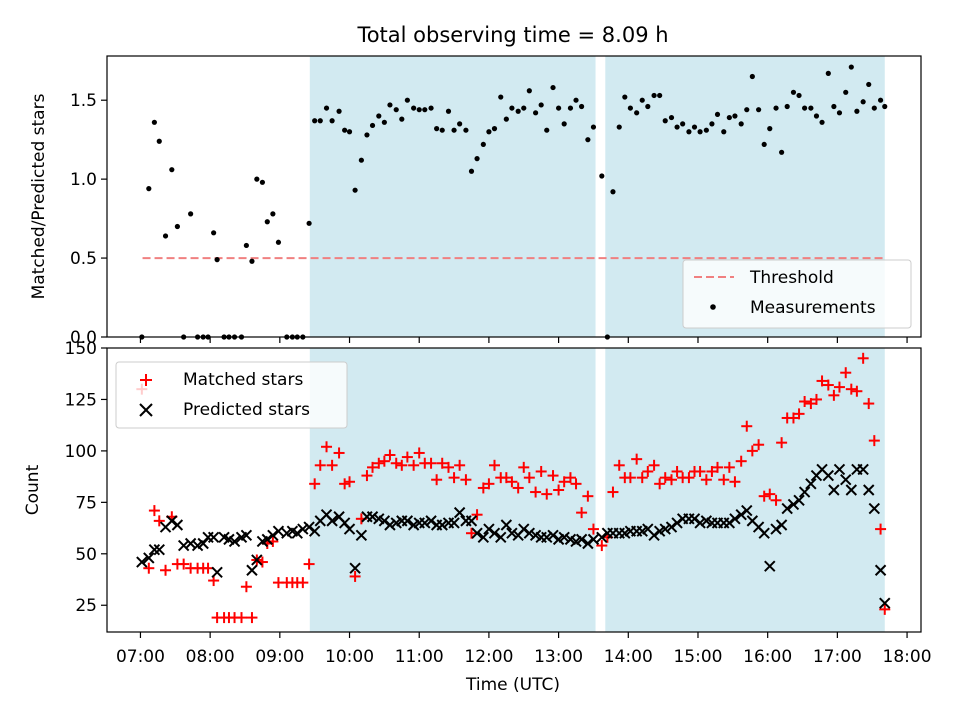 This screenshot has height=724, width=960. I want to click on x-tick-label: 18:00, so click(907, 657).